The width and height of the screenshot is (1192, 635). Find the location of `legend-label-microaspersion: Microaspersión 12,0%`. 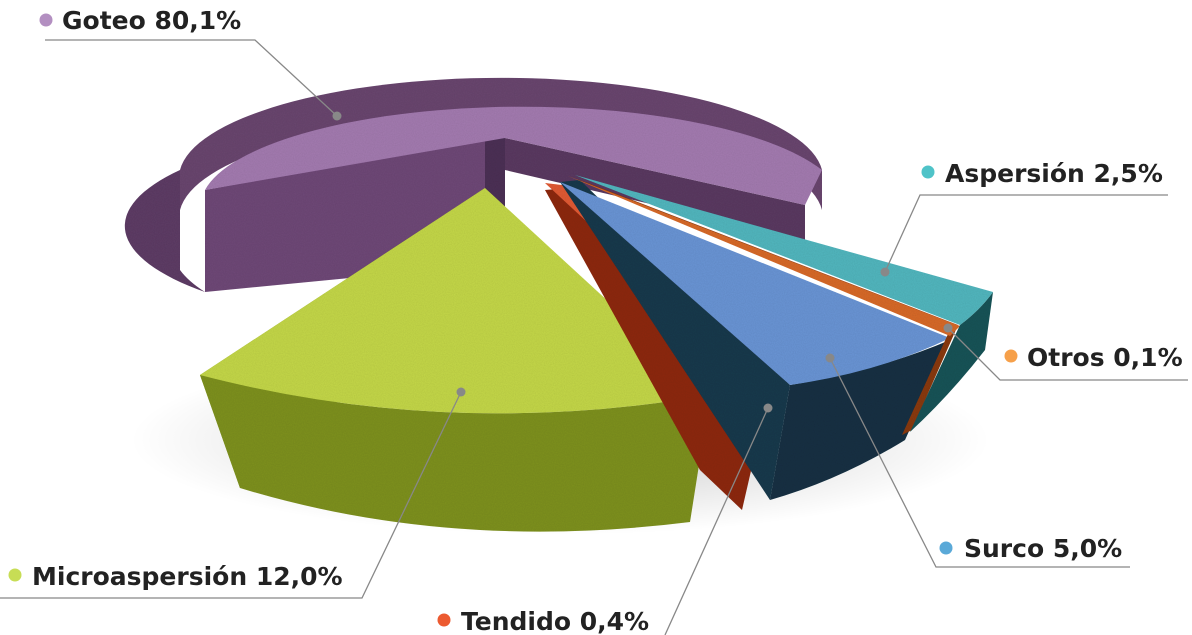

legend-label-microaspersion: Microaspersión 12,0% is located at coordinates (187, 576).